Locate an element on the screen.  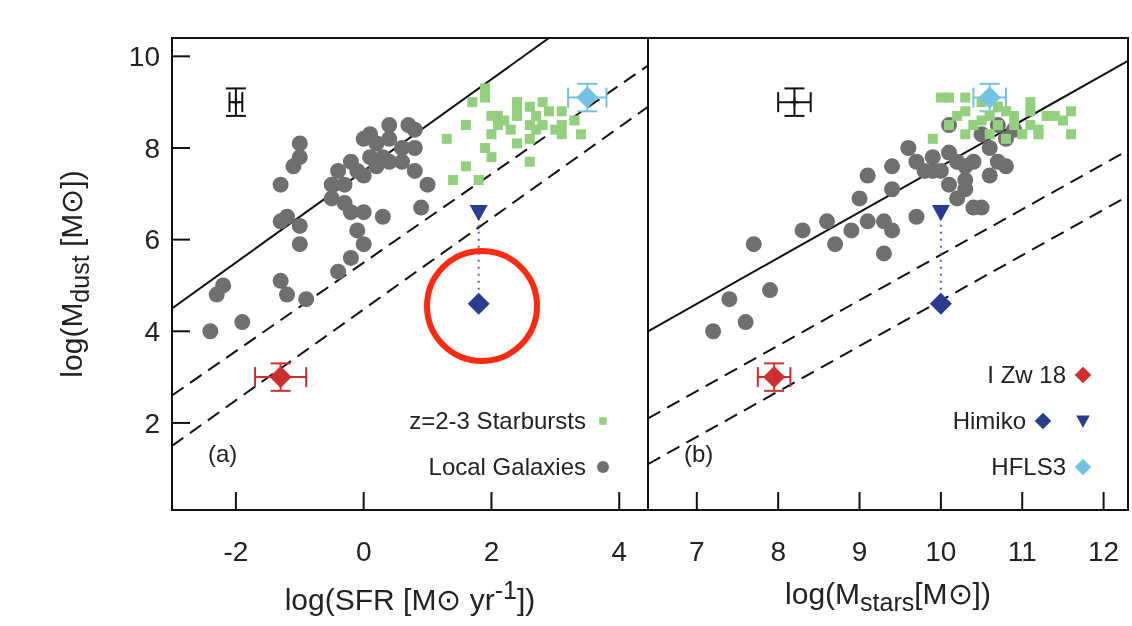
x-tick-label: 0 is located at coordinates (363, 551).